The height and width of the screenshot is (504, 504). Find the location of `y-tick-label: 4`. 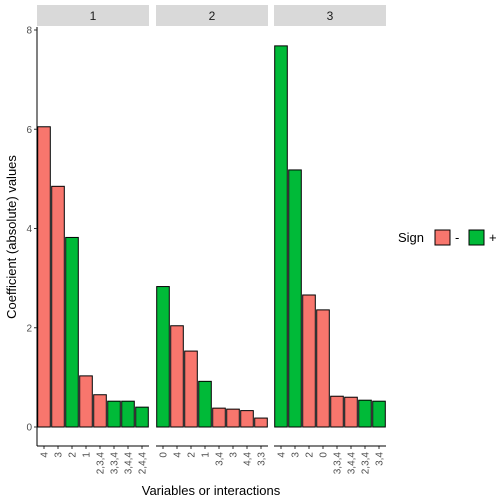

y-tick-label: 4 is located at coordinates (29, 229).